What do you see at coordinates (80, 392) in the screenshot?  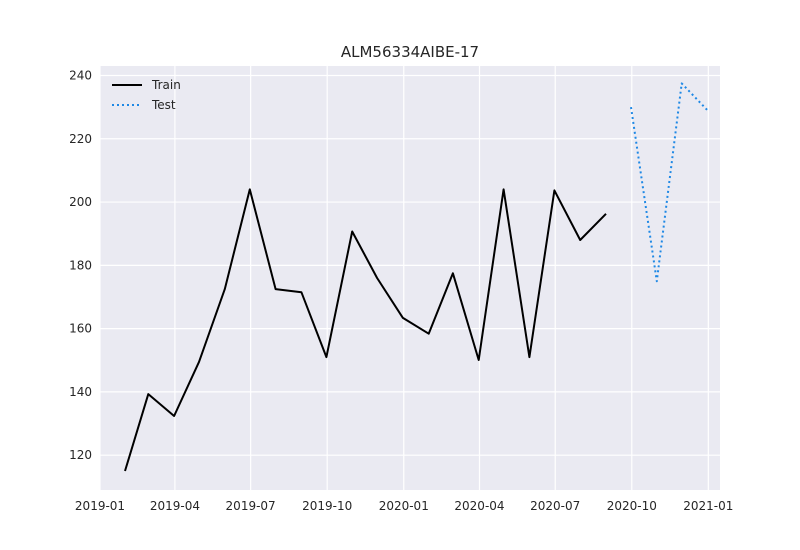 I see `y-tick-label: 140` at bounding box center [80, 392].